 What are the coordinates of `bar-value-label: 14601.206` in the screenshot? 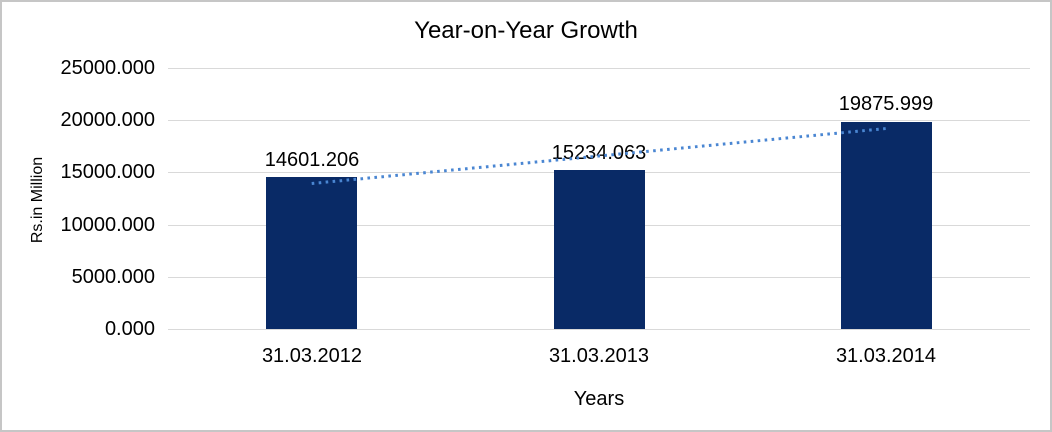 It's located at (312, 160).